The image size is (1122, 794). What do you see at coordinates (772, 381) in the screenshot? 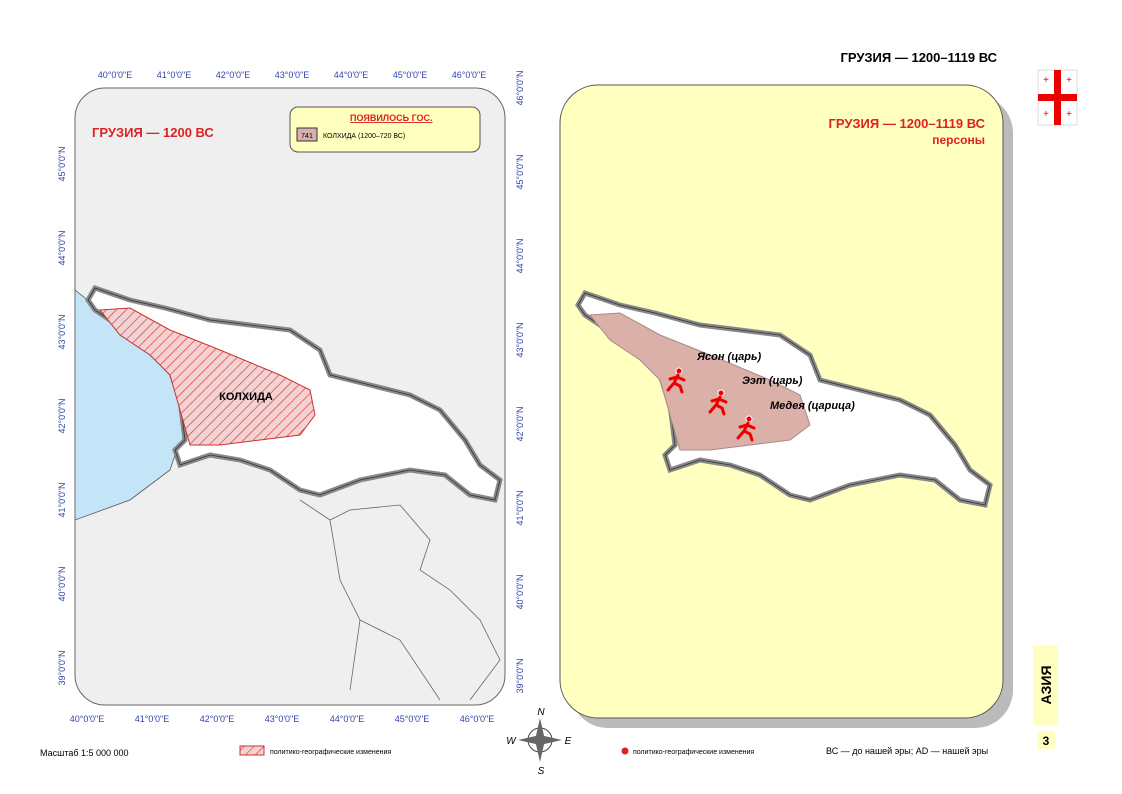
I see `person-label: Ээт (царь)` at bounding box center [772, 381].